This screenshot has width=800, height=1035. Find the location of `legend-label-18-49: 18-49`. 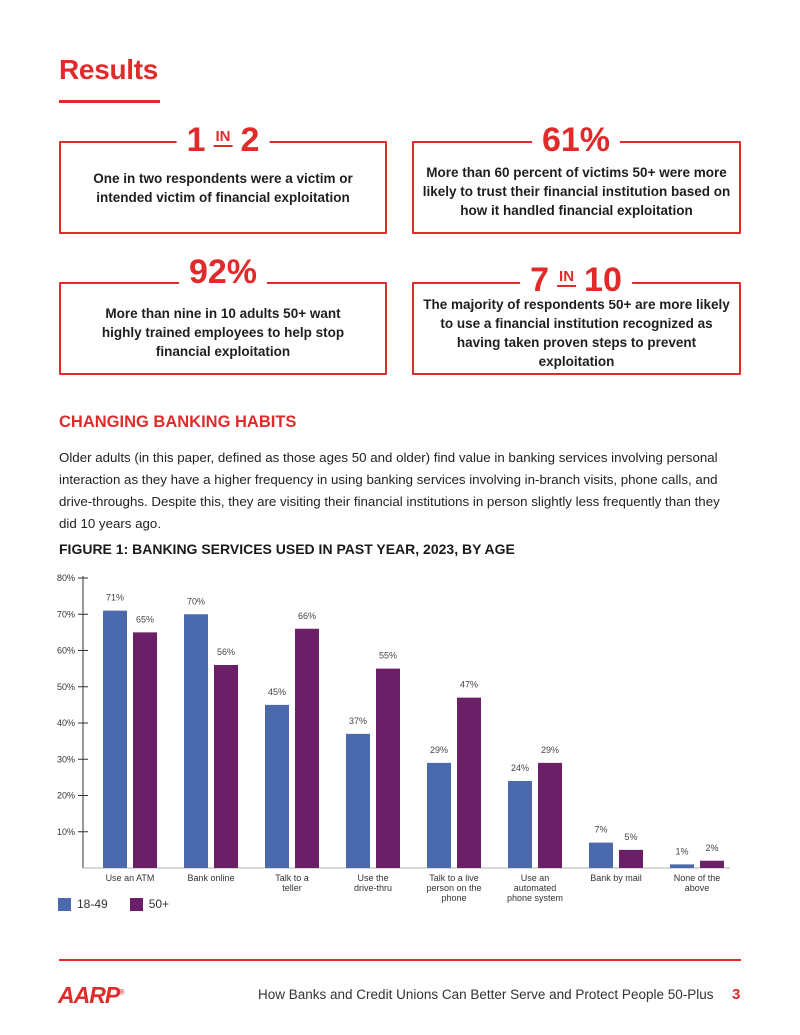

legend-label-18-49: 18-49 is located at coordinates (92, 904).